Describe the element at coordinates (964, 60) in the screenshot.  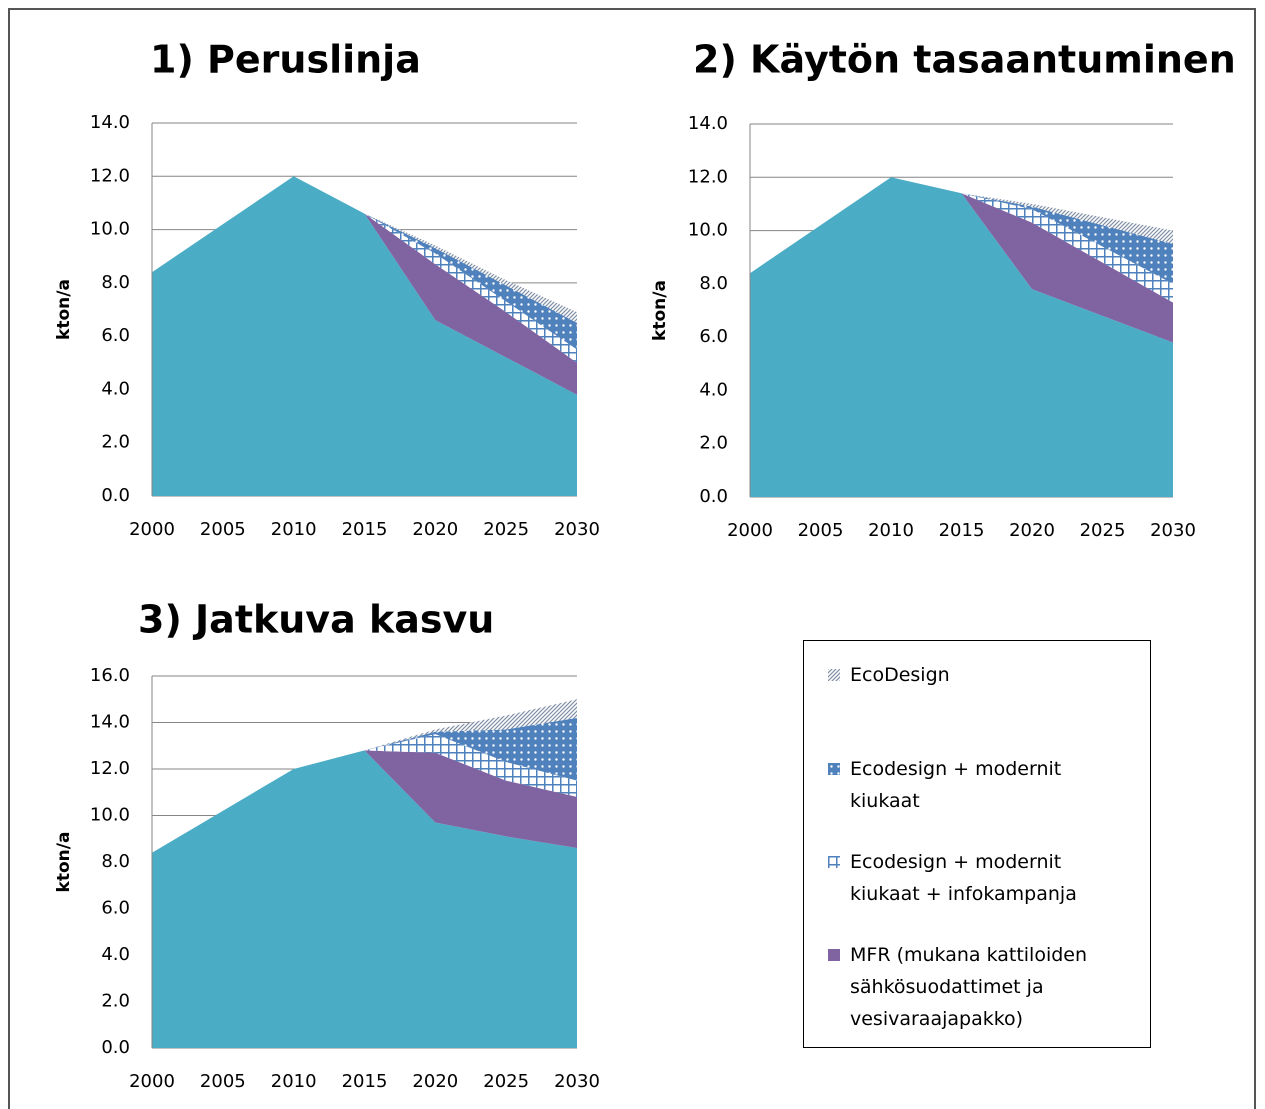
I see `chart-title: 2) Käytön tasaantuminen` at that location.